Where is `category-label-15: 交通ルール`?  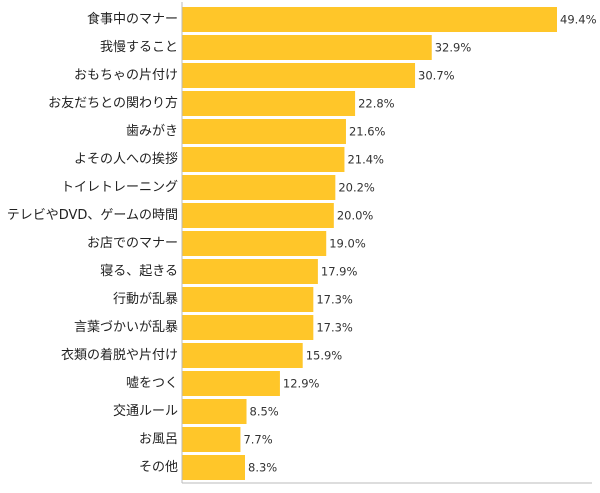 category-label-15: 交通ルール is located at coordinates (145, 411).